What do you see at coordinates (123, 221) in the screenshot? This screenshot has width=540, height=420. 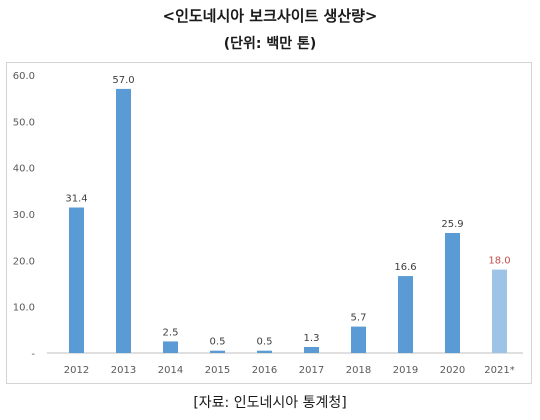 I see `bar-2013` at bounding box center [123, 221].